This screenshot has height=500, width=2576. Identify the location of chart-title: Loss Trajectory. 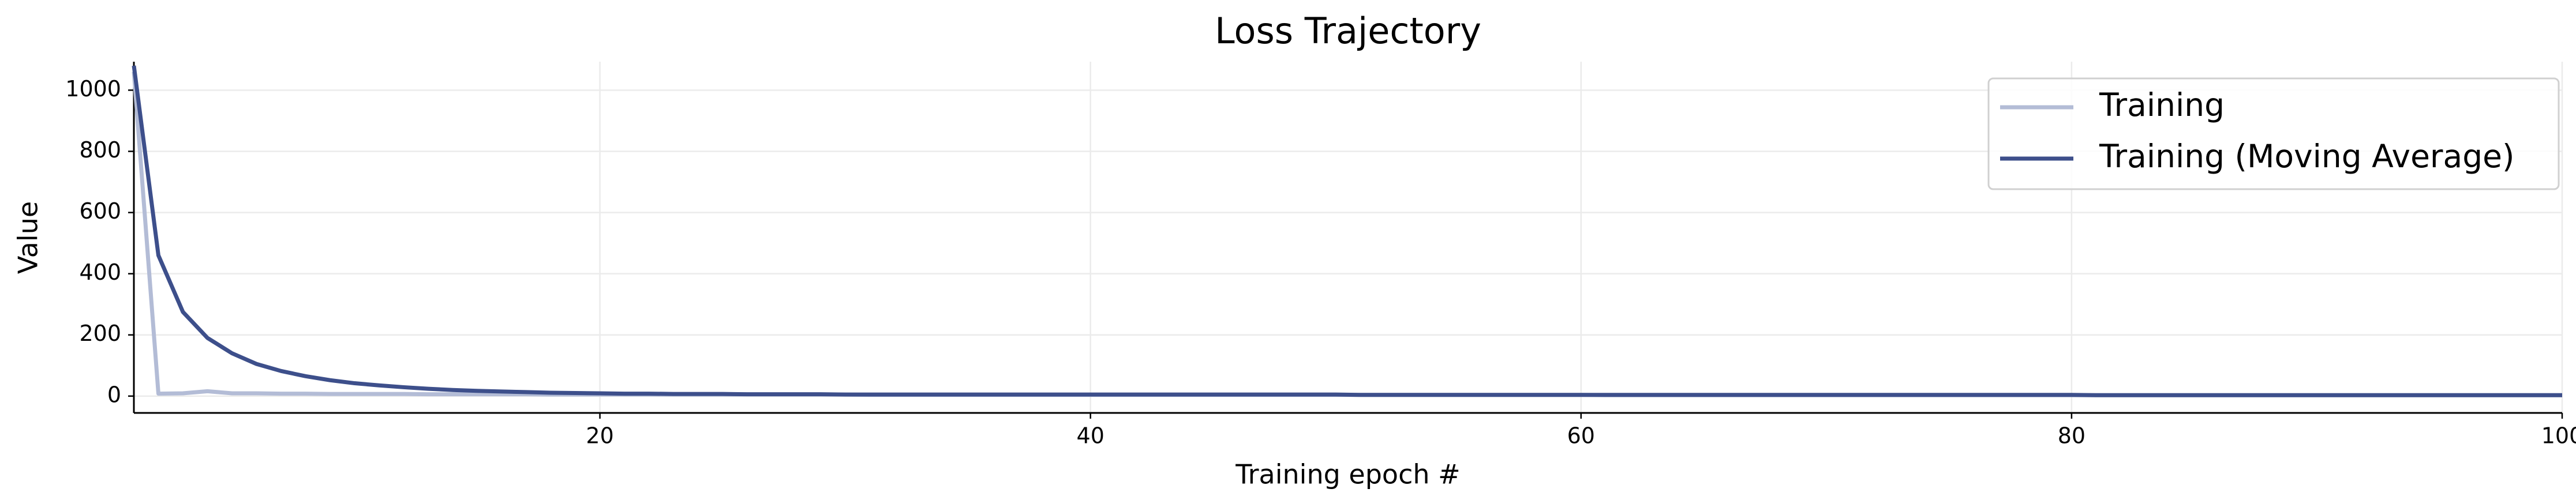
(1348, 31).